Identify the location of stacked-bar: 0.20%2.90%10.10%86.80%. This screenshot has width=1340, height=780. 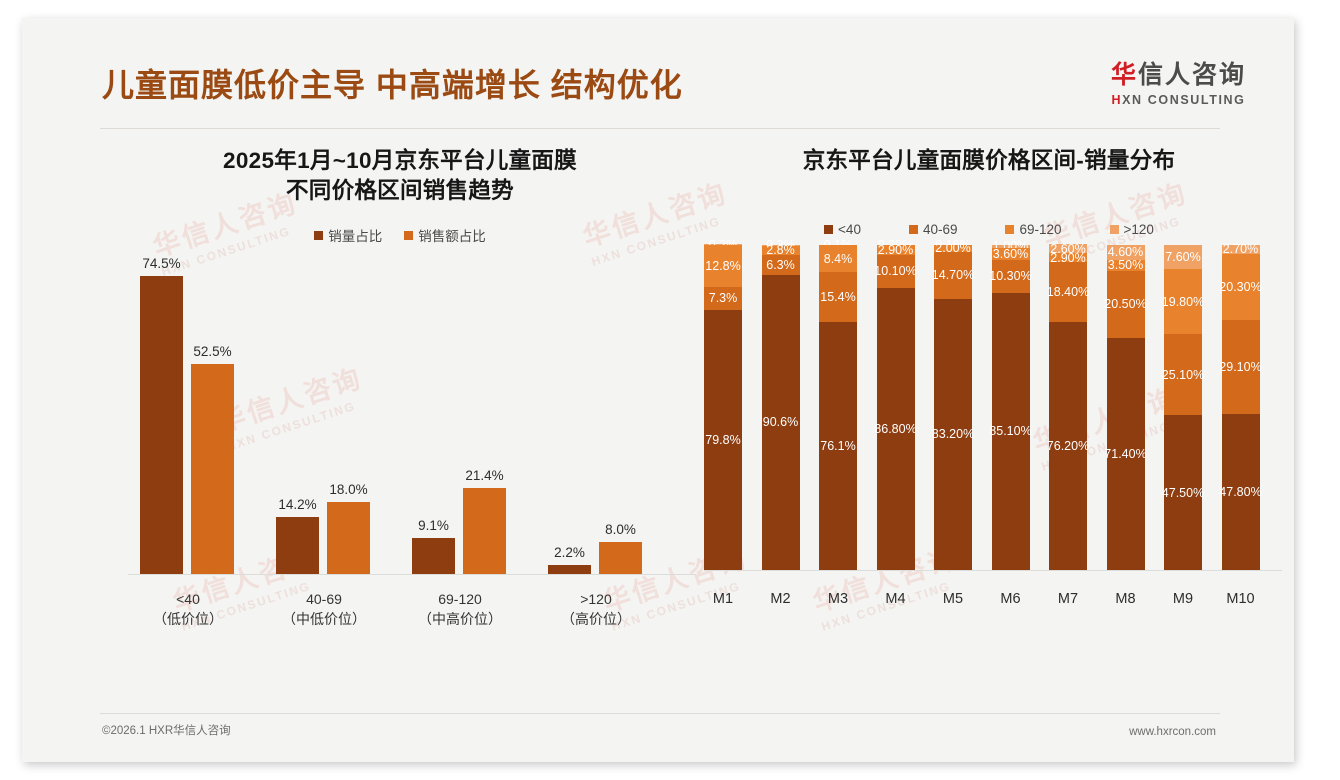
(895, 404).